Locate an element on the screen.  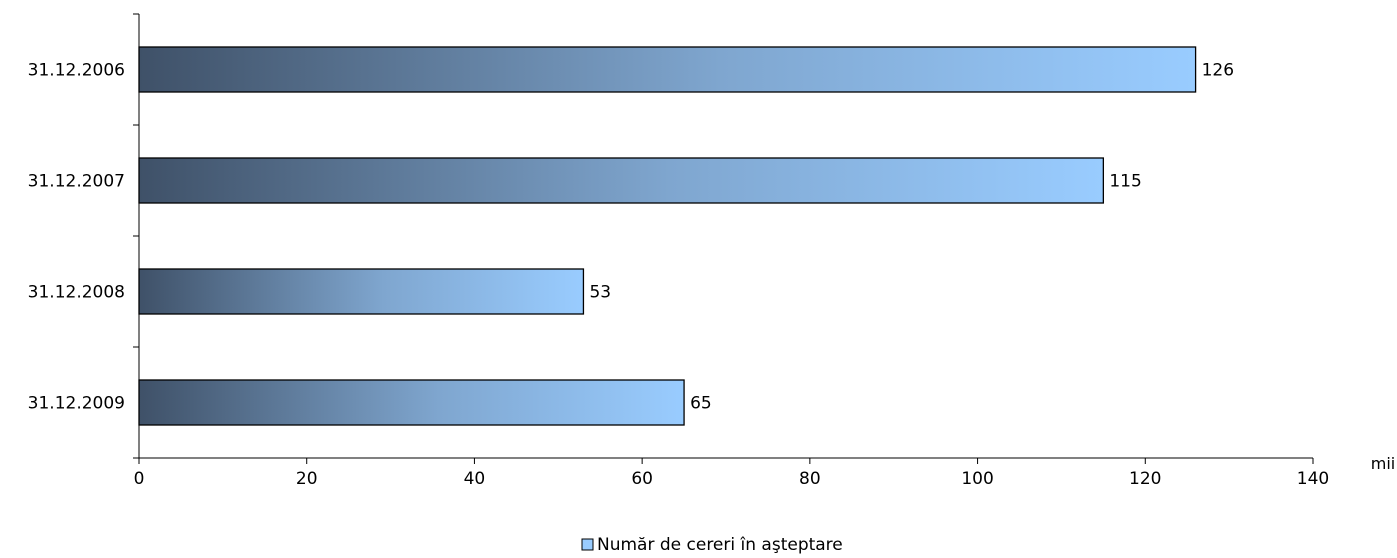
legend: Număr de cereri în aşteptare is located at coordinates (712, 545).